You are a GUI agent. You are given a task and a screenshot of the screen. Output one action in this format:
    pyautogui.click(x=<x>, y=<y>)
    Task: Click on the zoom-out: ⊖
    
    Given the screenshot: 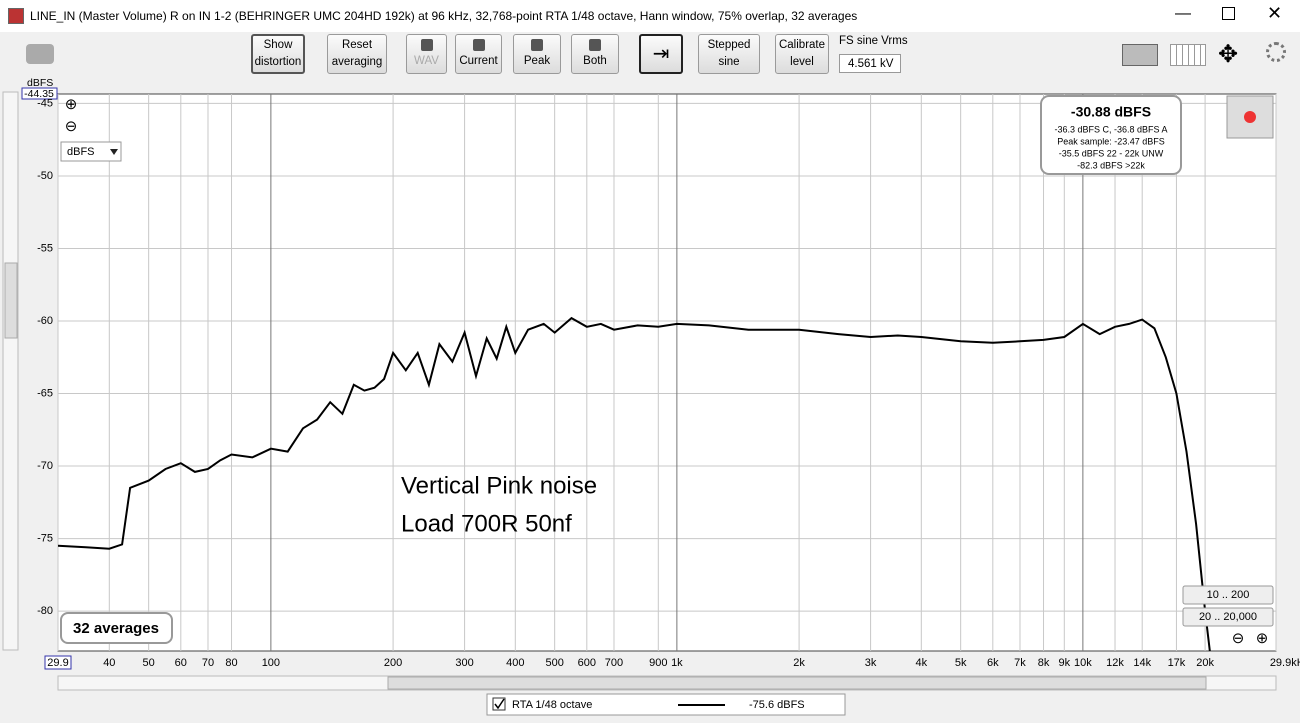 What is the action you would take?
    pyautogui.click(x=71, y=126)
    